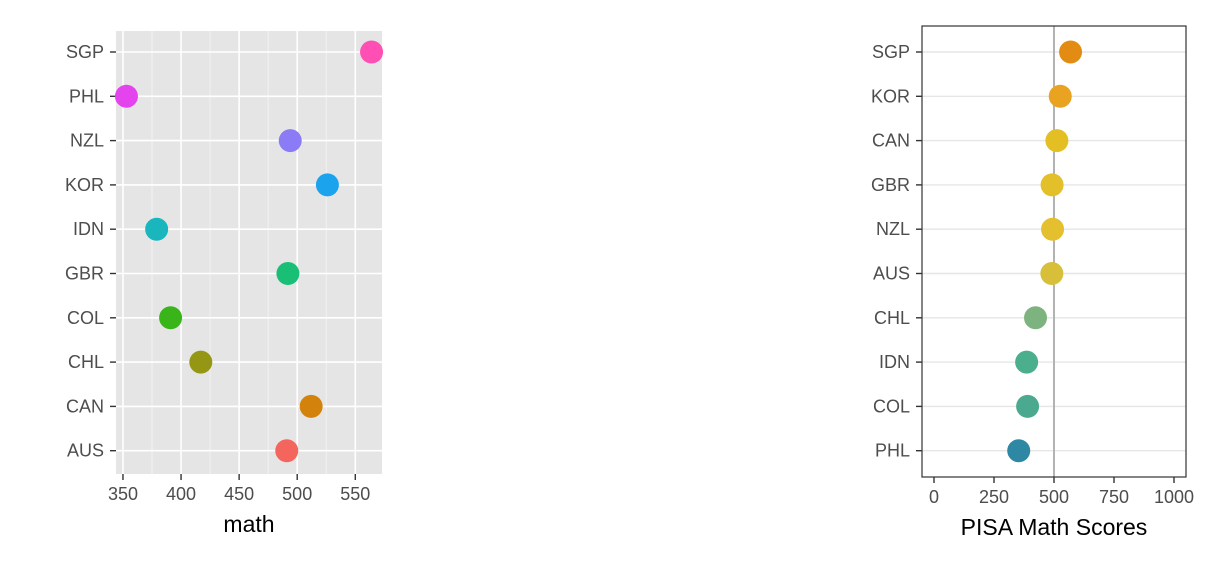 Image resolution: width=1213 pixels, height=566 pixels. What do you see at coordinates (1054, 527) in the screenshot?
I see `x-axis-title: PISA Math Scores` at bounding box center [1054, 527].